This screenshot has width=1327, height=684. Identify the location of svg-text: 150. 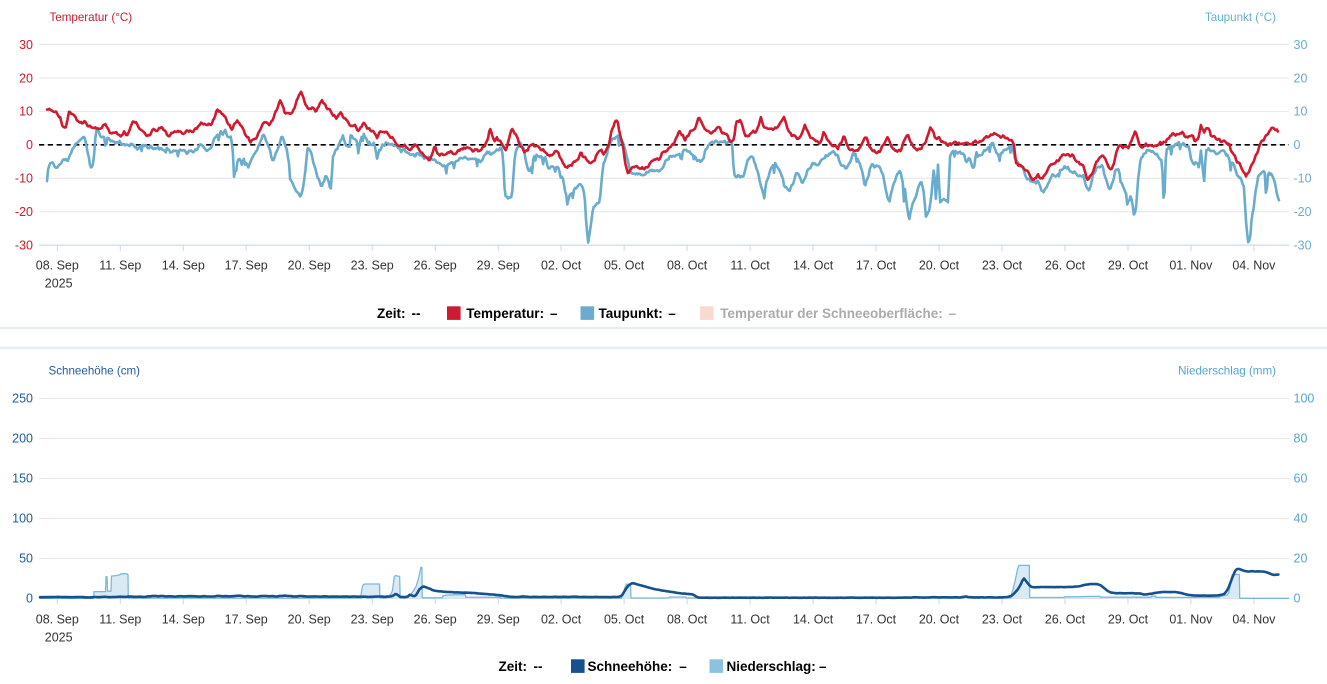
(22, 479).